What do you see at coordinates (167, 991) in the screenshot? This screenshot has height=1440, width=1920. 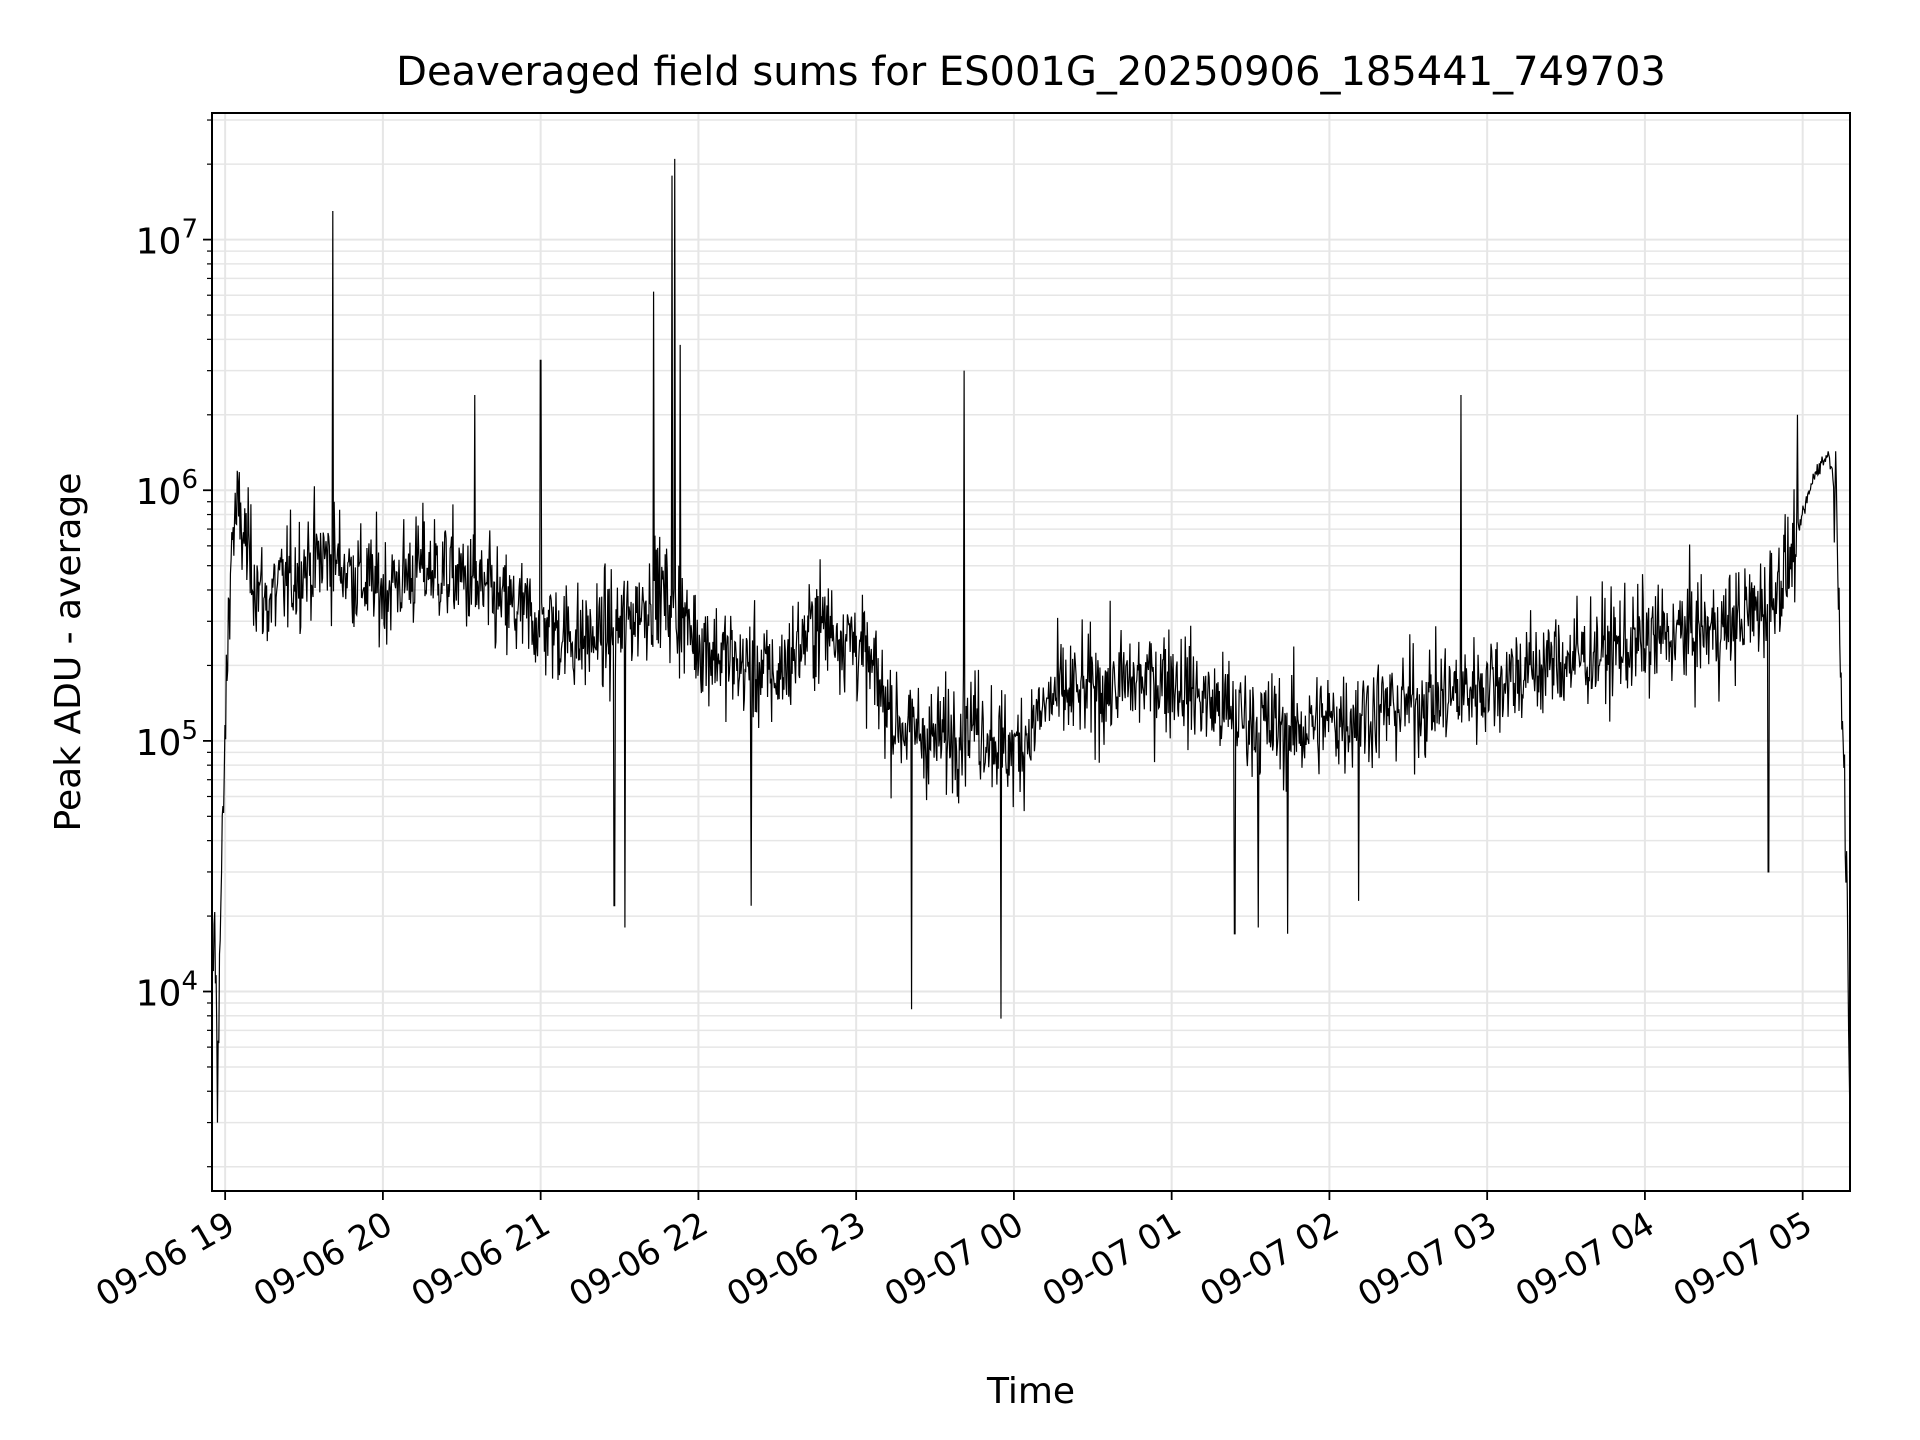 I see `y-tick-label: 10⁴` at bounding box center [167, 991].